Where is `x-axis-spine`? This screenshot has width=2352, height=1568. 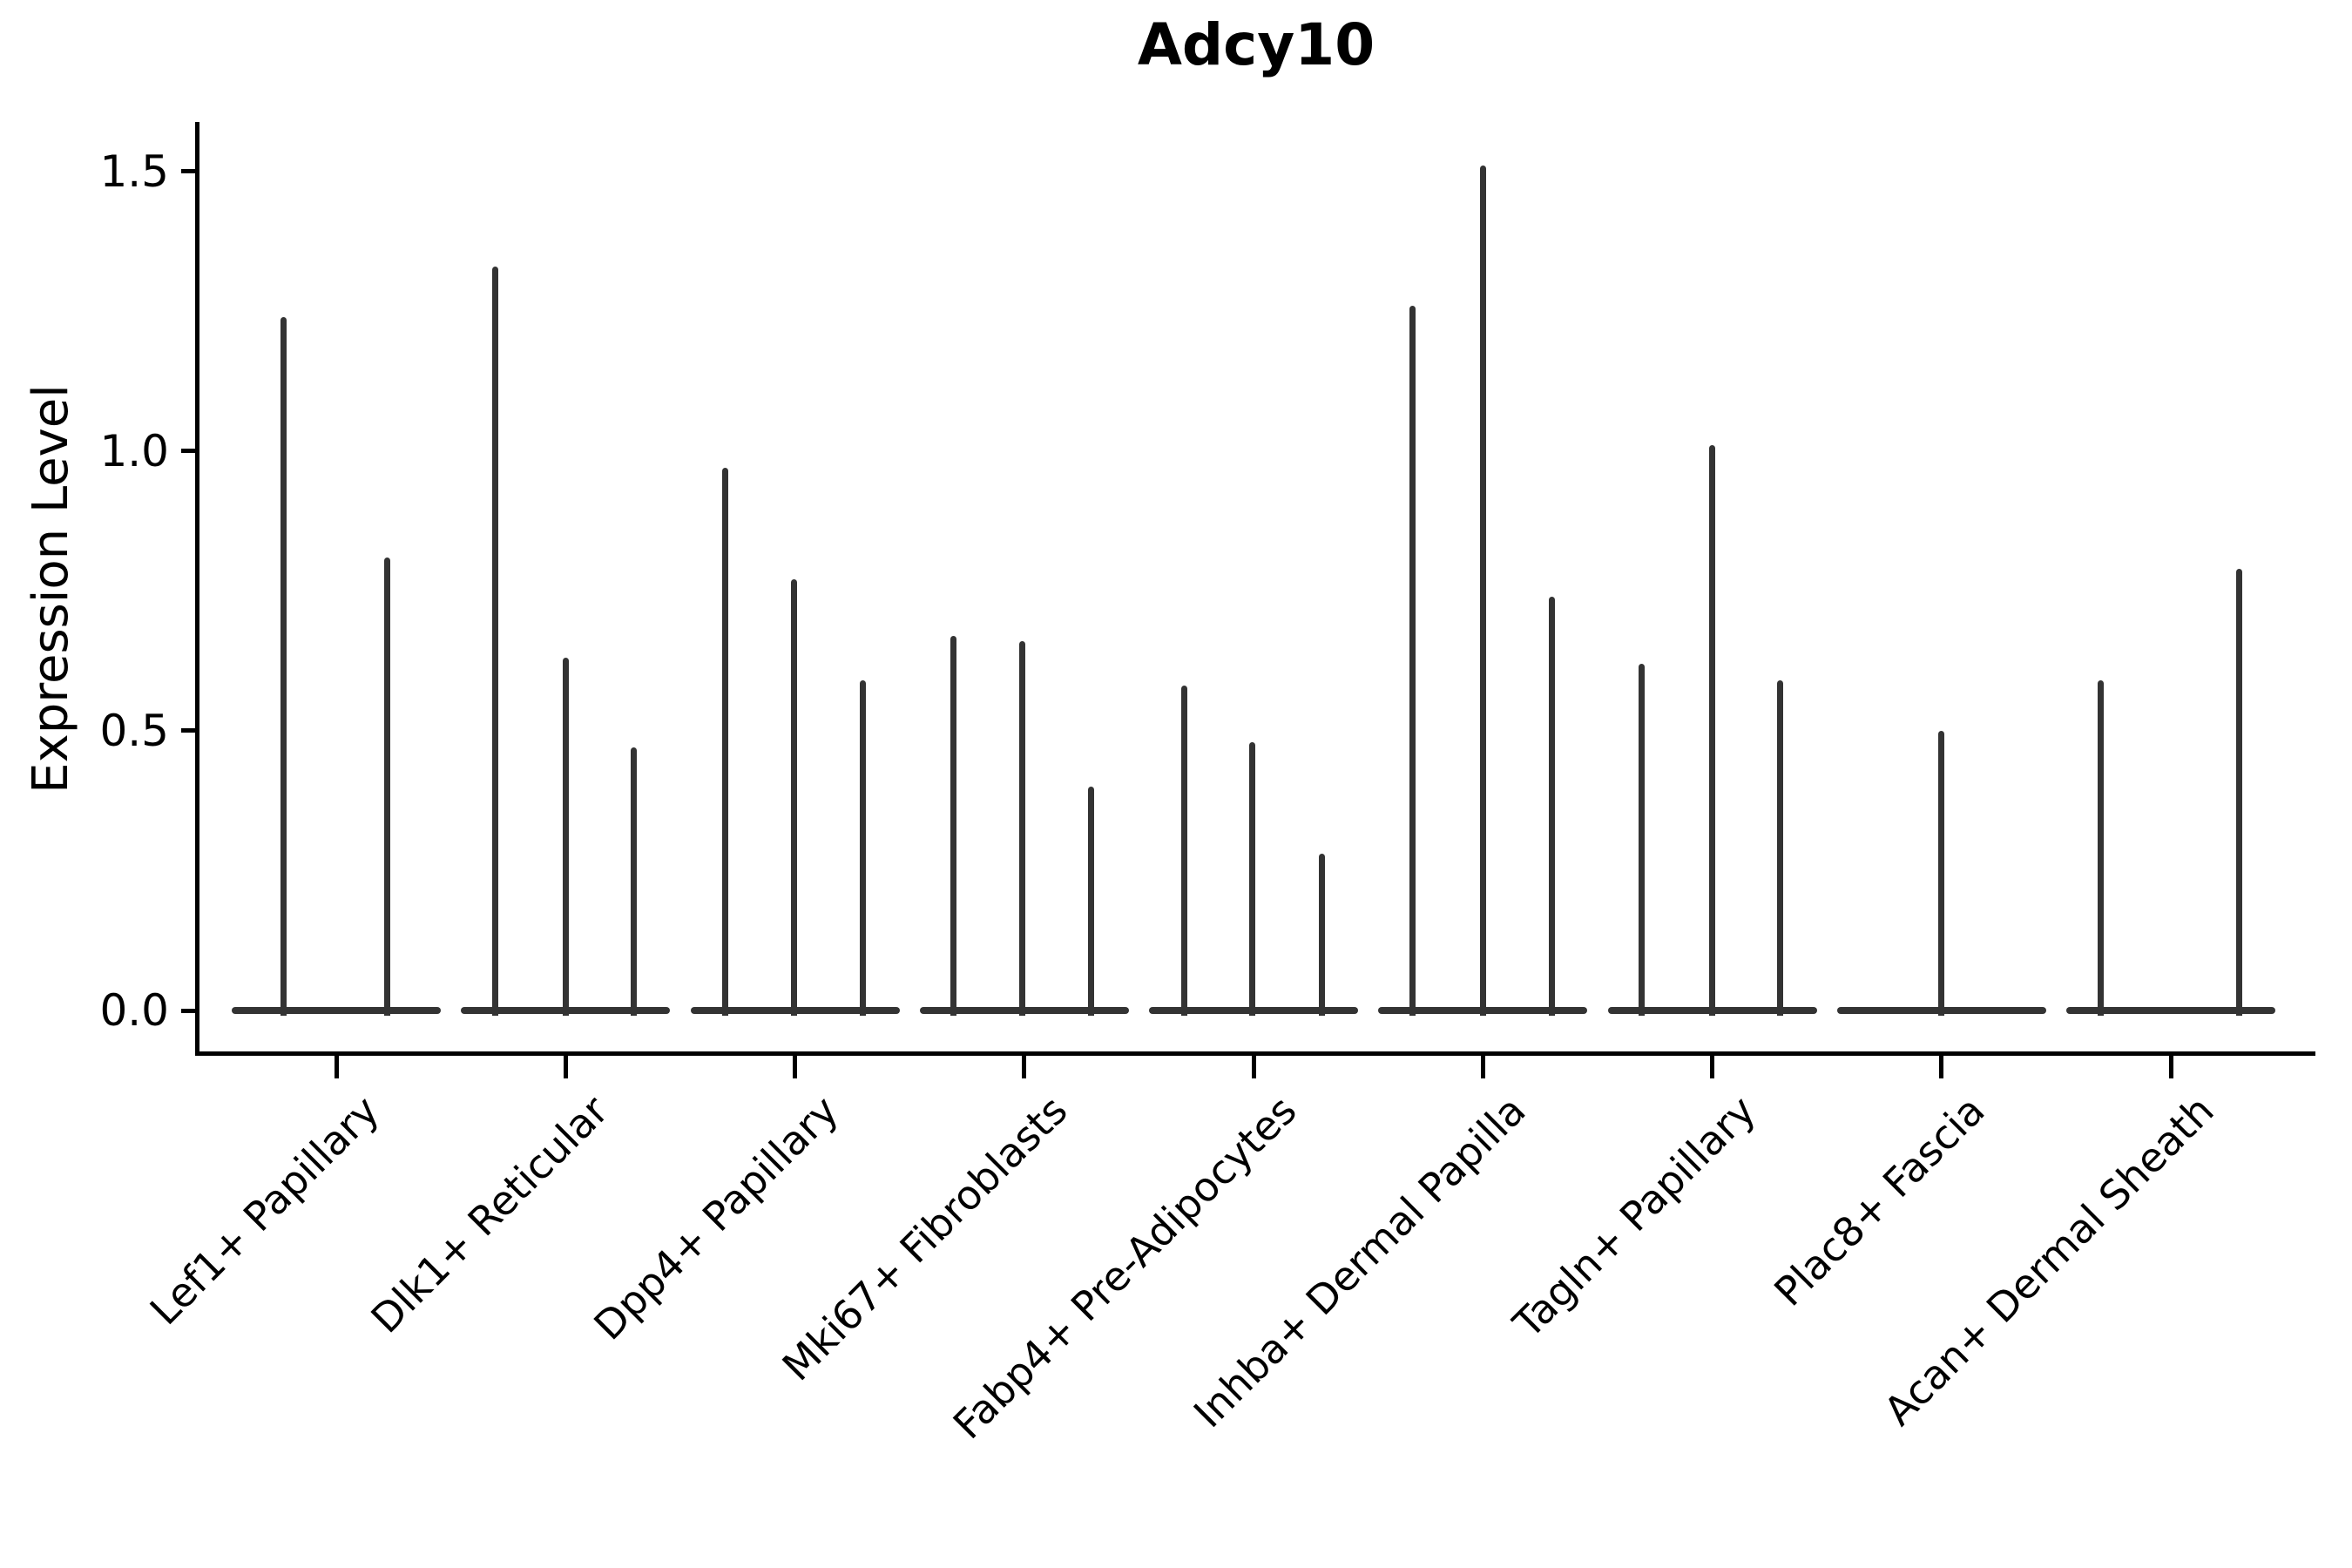 x-axis-spine is located at coordinates (1255, 1054).